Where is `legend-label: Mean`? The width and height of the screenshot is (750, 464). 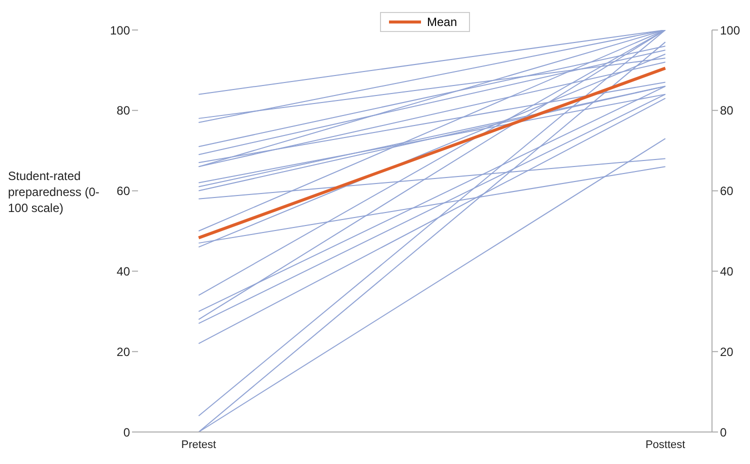
legend-label: Mean is located at coordinates (442, 22).